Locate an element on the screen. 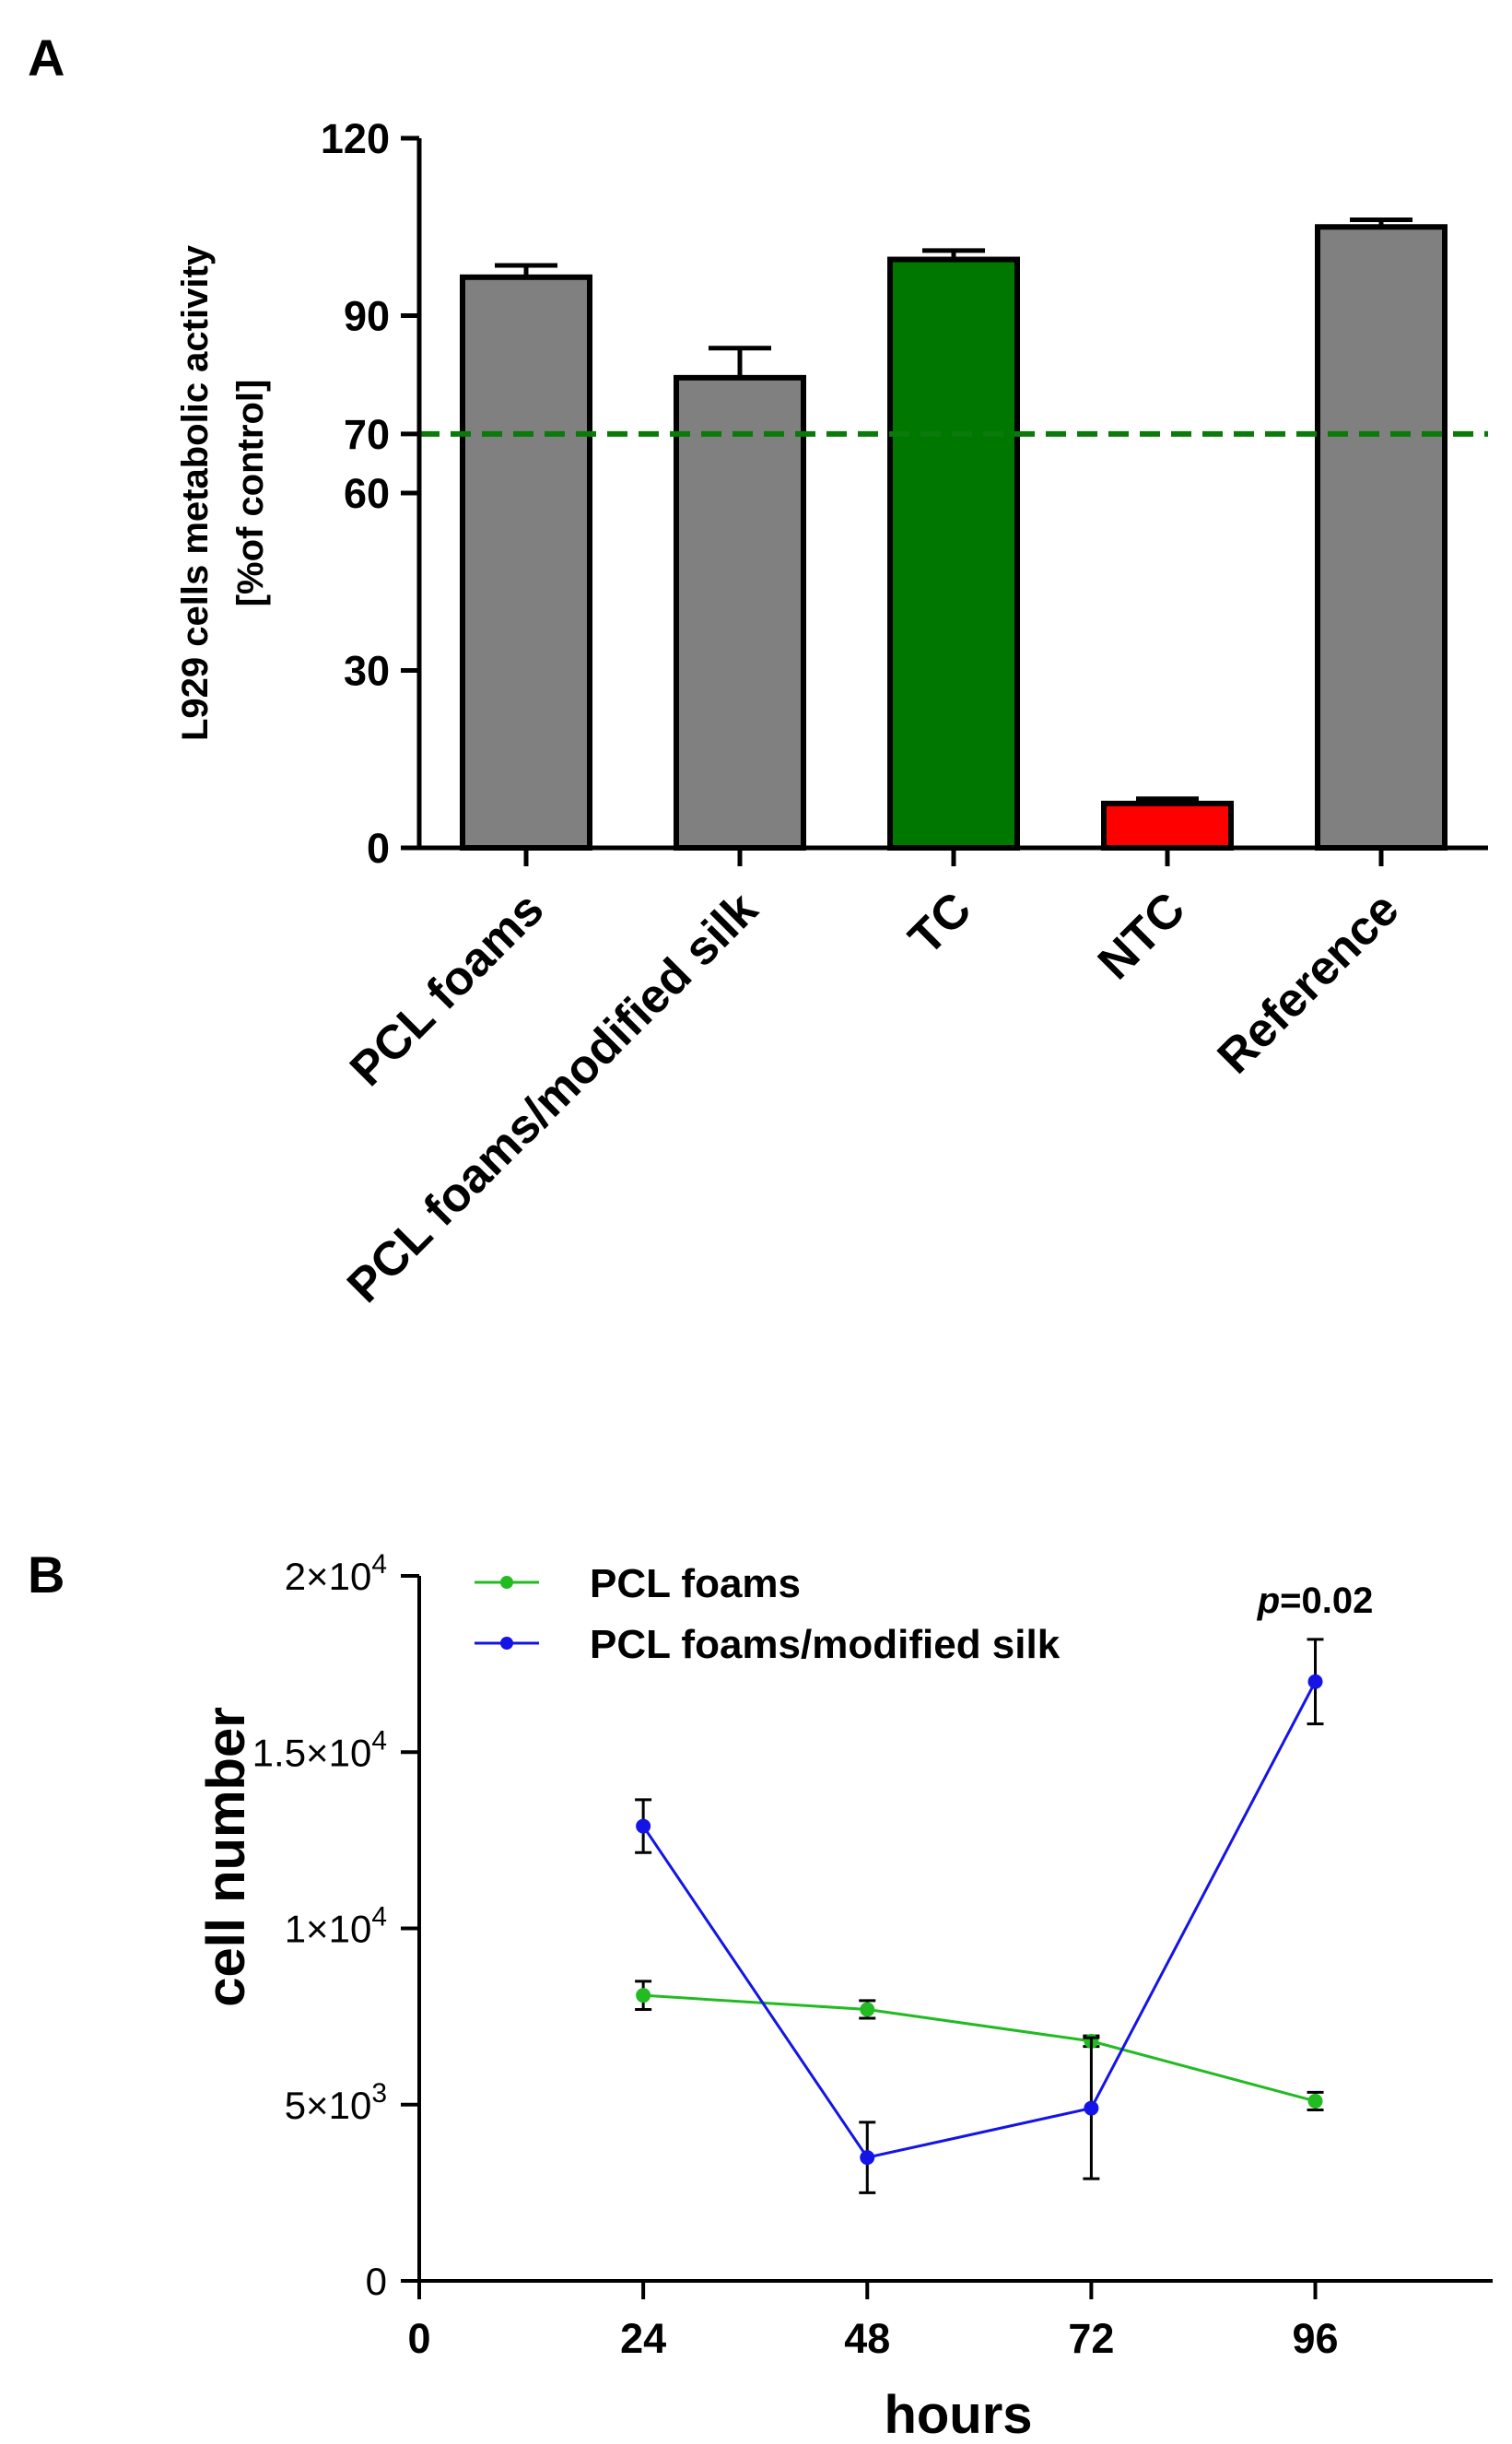 This screenshot has height=2444, width=1512. b-y-tick-base-5000: 5×10 is located at coordinates (328, 2105).